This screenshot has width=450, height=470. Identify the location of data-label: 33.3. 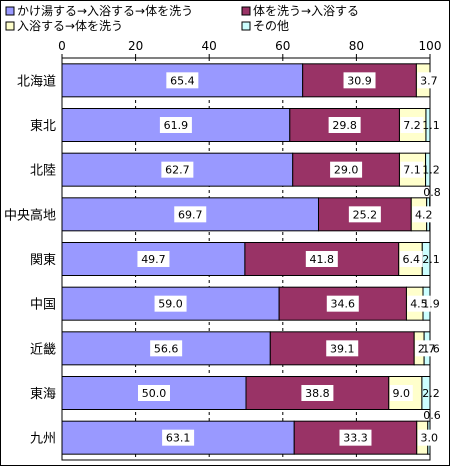
(355, 438).